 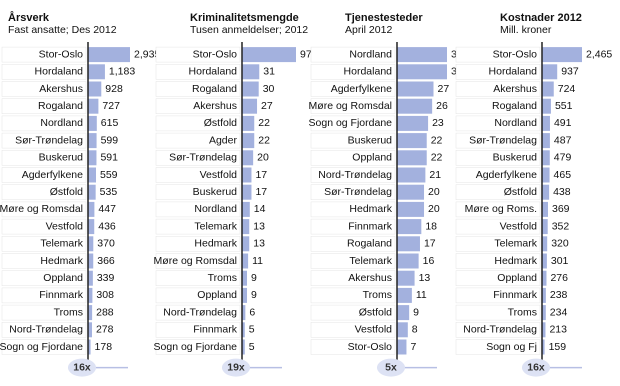 What do you see at coordinates (526, 30) in the screenshot?
I see `panel-subtitle: Mill. kroner` at bounding box center [526, 30].